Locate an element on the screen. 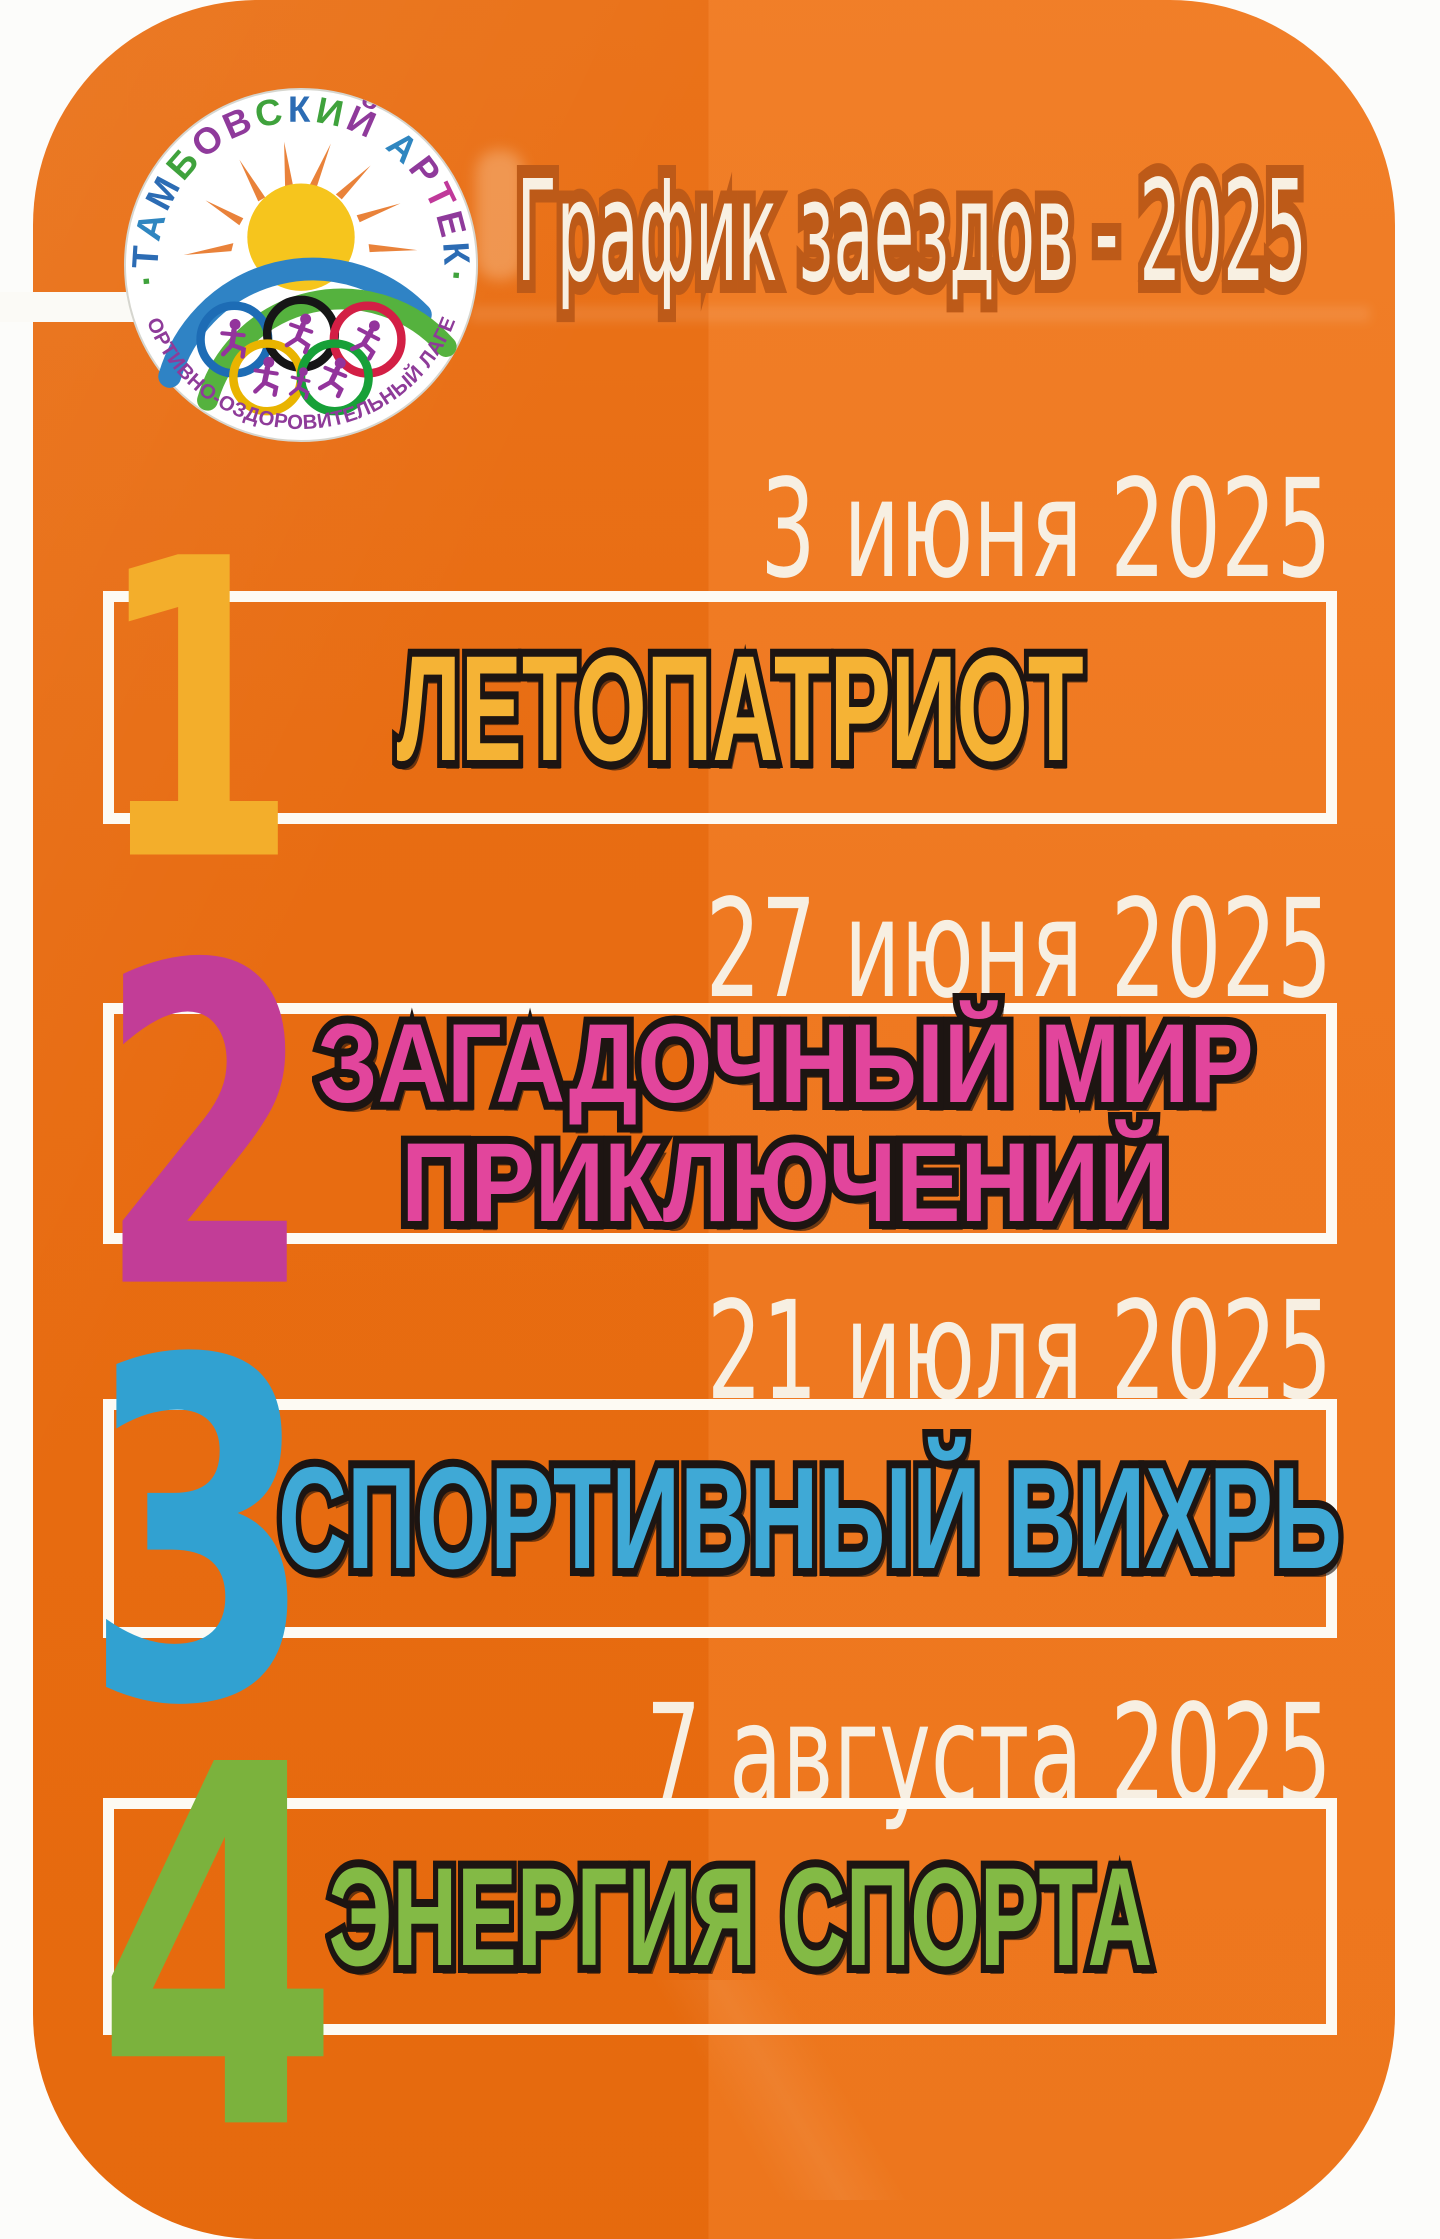 This screenshot has height=2239, width=1440. session-1-date: 3 июня 2025 is located at coordinates (1046, 530).